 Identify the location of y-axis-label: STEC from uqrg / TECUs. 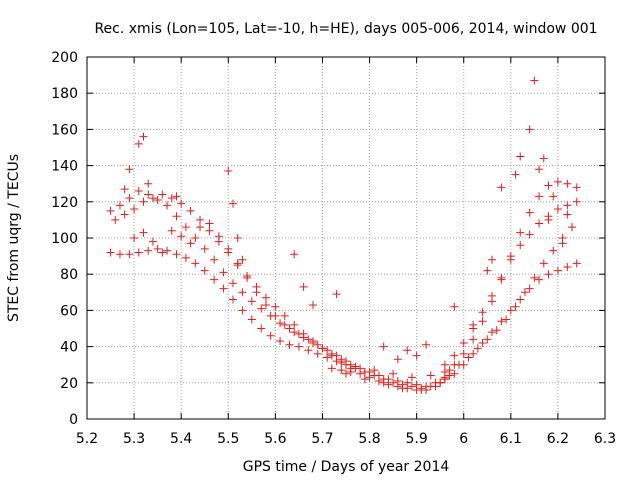
(14, 238).